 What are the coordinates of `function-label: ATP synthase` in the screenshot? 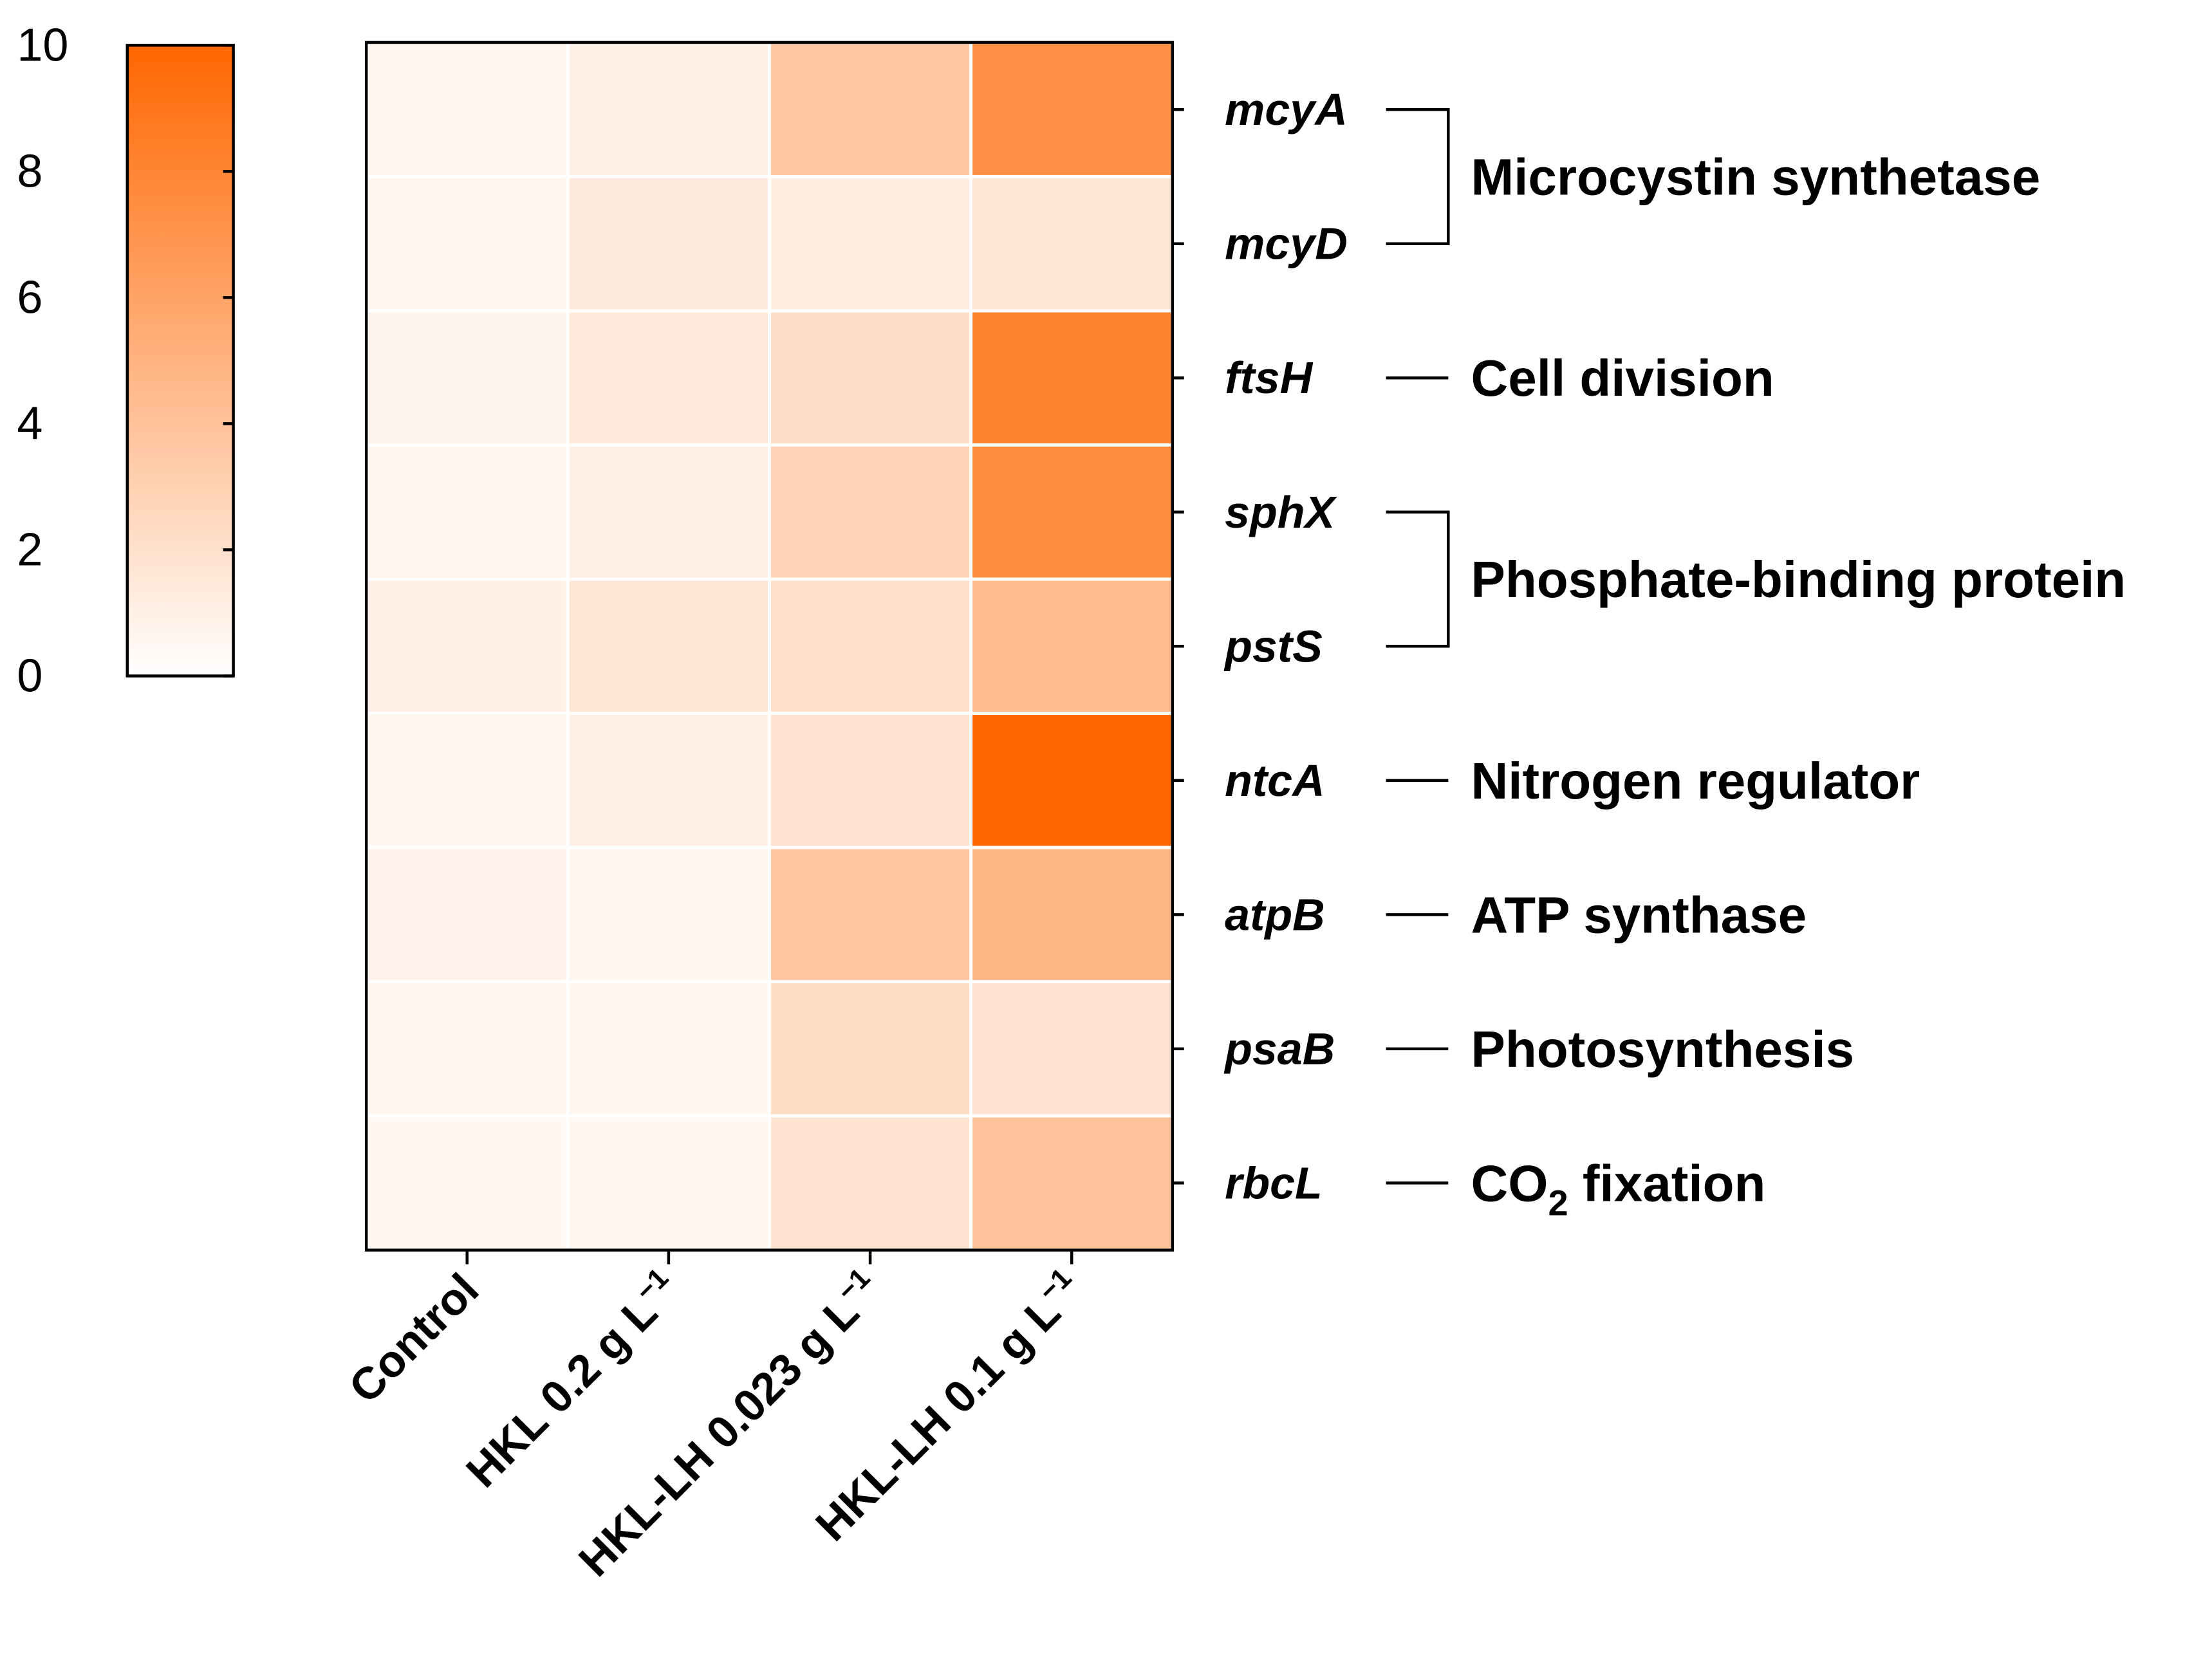 It's located at (1639, 914).